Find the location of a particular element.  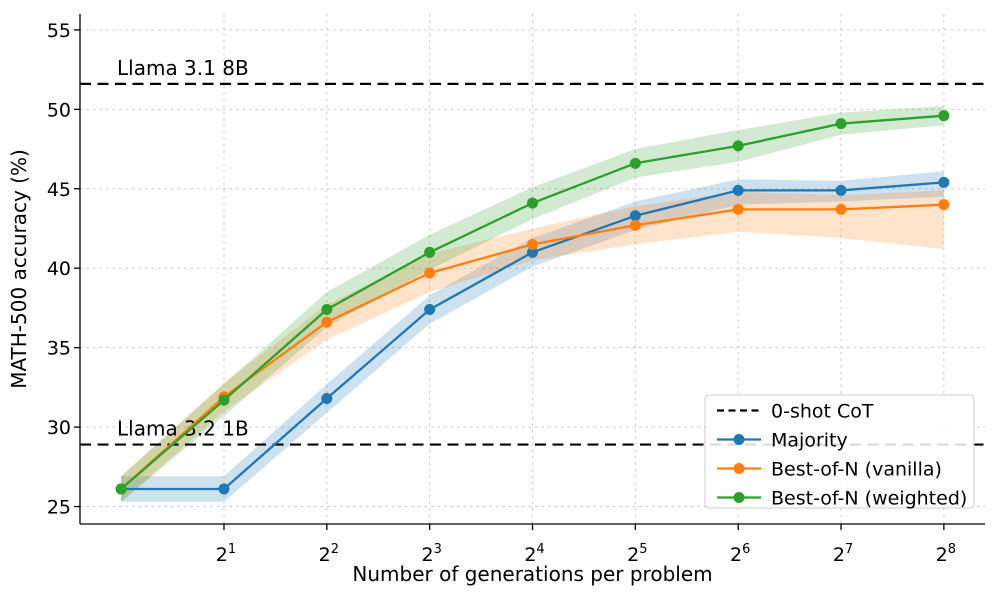

x-tick-label: 24 is located at coordinates (534, 554).